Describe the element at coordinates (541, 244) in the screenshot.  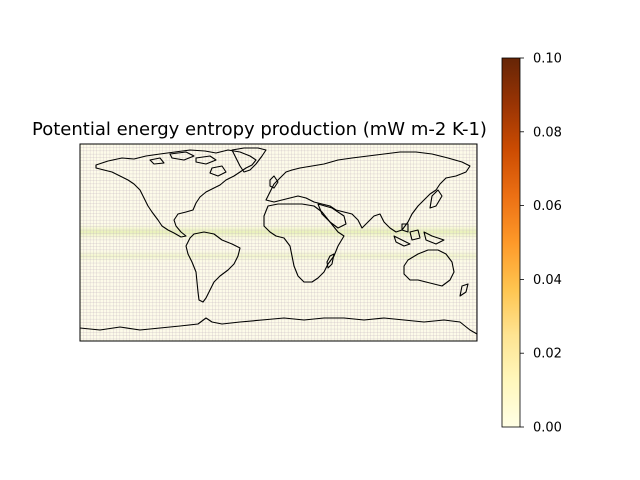
I see `colorbar-ticks: 0.00 0.02 0.04 0.06 0.08 0.10` at that location.